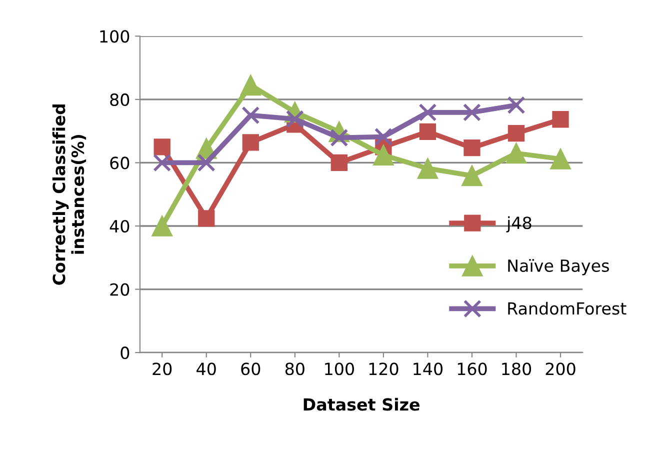 Image resolution: width=651 pixels, height=452 pixels. I want to click on x-tick-label: 200, so click(561, 369).